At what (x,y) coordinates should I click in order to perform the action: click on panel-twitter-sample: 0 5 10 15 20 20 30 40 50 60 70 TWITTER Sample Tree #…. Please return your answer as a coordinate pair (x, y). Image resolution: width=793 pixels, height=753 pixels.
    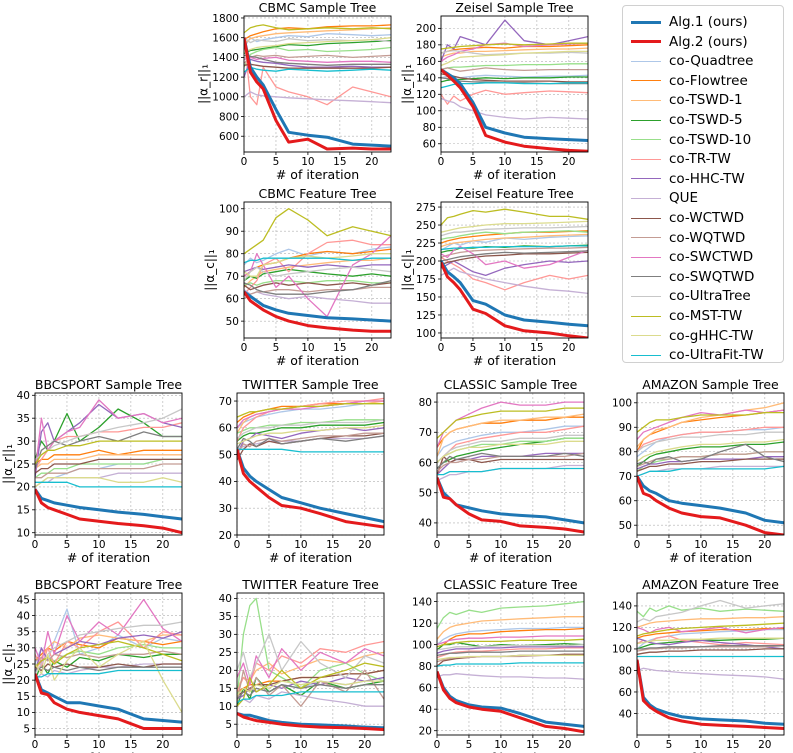
    Looking at the image, I should click on (302, 471).